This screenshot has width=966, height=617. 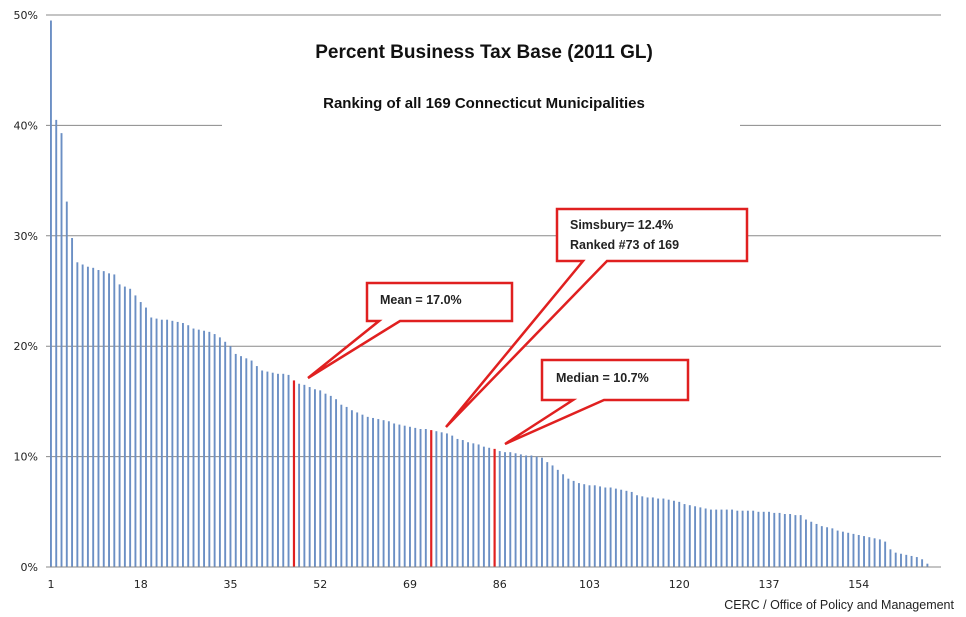 I want to click on callout-mean-shape, so click(x=410, y=330).